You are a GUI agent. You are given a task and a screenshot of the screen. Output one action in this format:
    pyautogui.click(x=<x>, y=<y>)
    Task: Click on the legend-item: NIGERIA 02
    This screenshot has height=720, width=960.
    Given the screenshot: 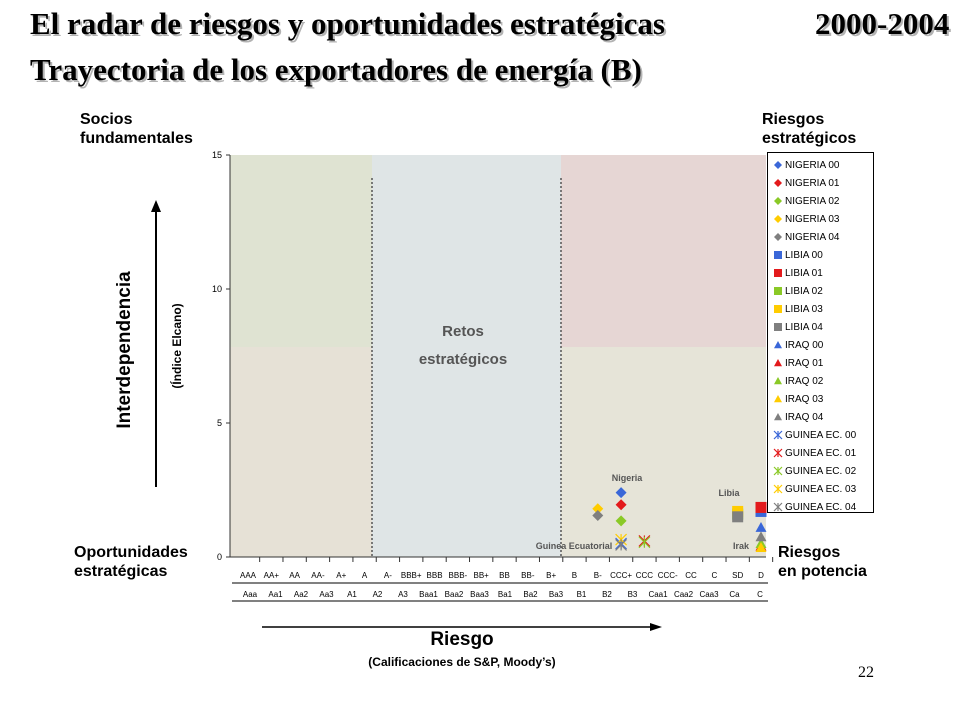 What is the action you would take?
    pyautogui.click(x=820, y=201)
    